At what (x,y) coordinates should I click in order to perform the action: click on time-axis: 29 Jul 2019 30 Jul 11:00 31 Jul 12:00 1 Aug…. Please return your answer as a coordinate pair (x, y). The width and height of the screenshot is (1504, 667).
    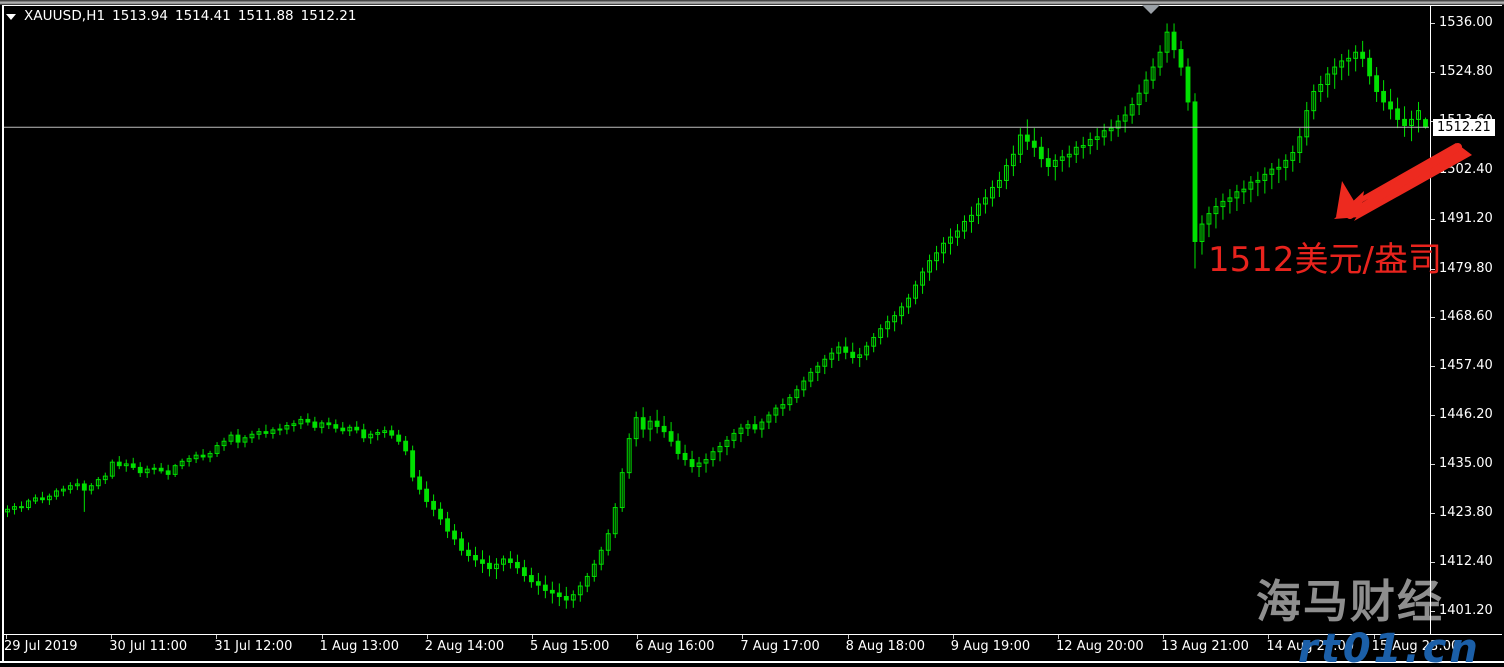
    Looking at the image, I should click on (753, 647).